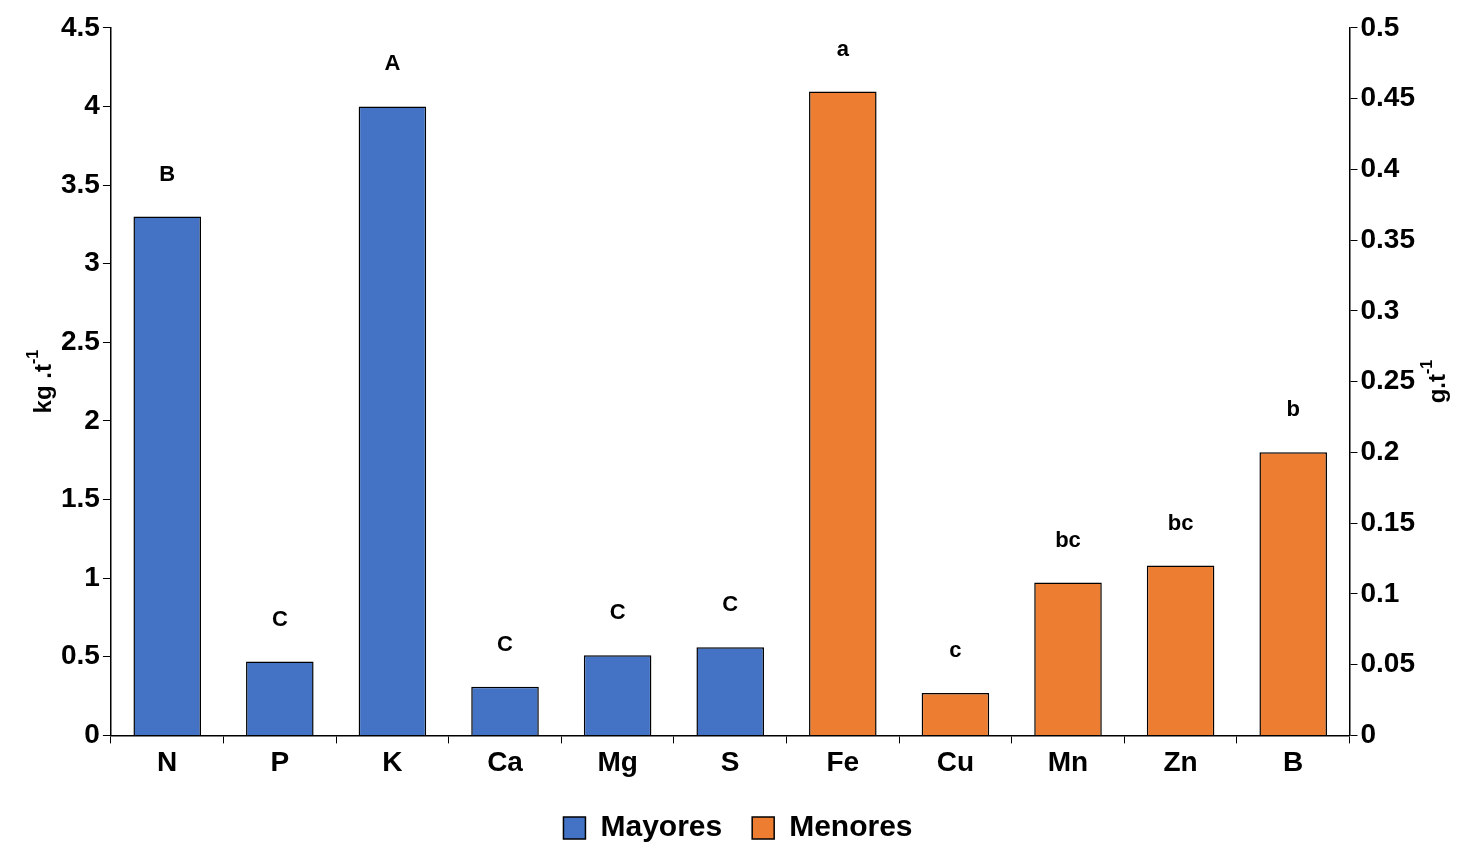  Describe the element at coordinates (505, 761) in the screenshot. I see `x-tick-label: Ca` at that location.